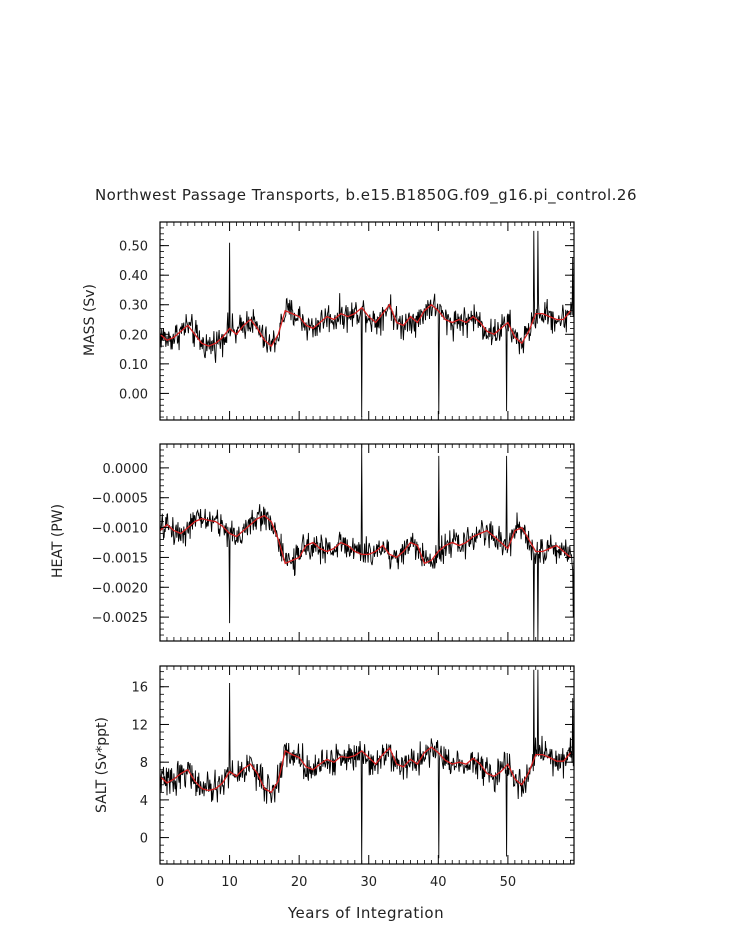 This screenshot has height=945, width=733. Describe the element at coordinates (144, 839) in the screenshot. I see `salt-ytick-label: 0` at that location.